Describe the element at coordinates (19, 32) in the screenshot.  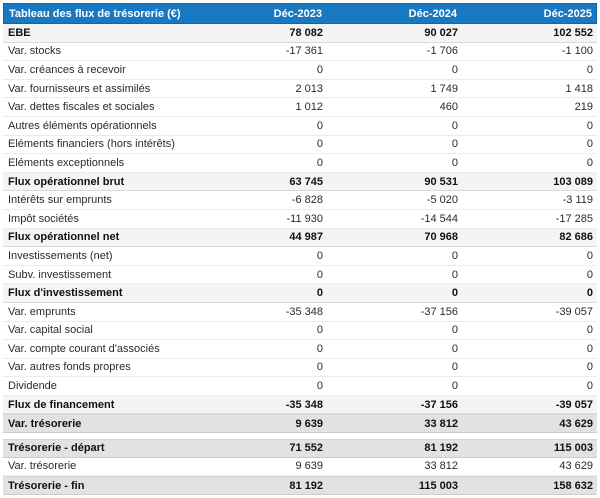
I see `row-label: EBE` at that location.